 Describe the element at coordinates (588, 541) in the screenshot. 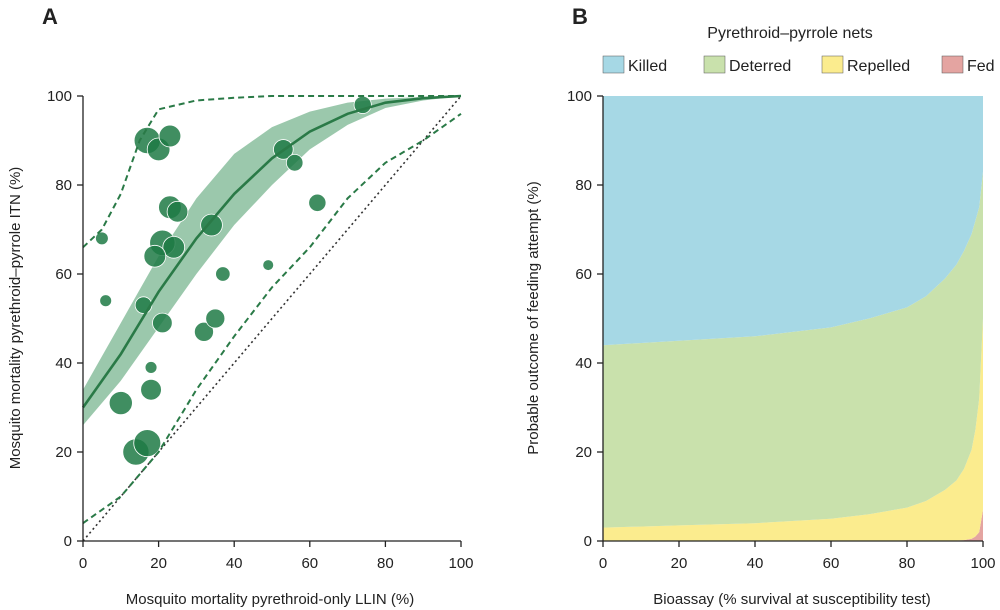

I see `panel-b-y-tick-label: 0` at that location.